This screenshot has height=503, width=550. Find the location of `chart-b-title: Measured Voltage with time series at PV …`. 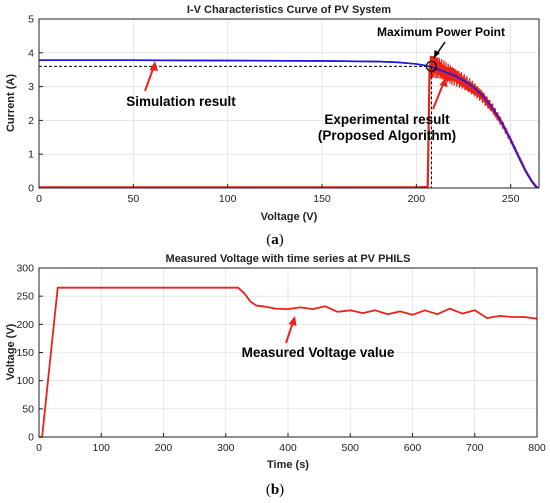

chart-b-title: Measured Voltage with time series at PV … is located at coordinates (288, 259).